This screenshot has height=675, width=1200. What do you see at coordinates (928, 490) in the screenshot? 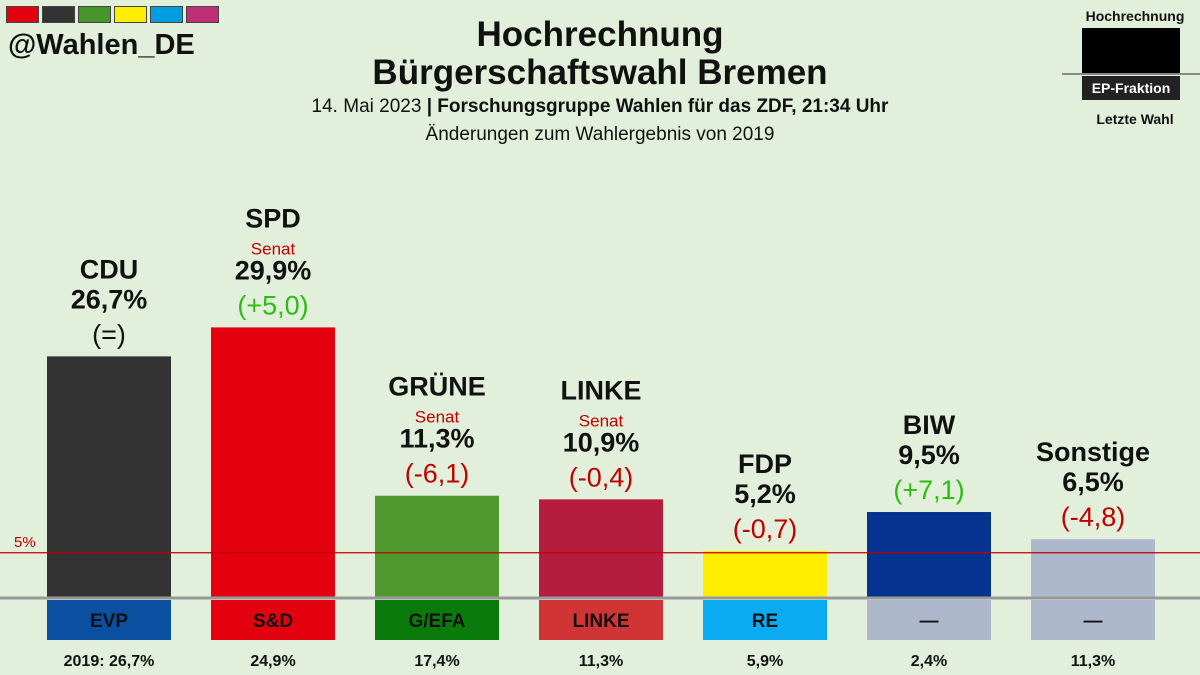
I see `change-label-5: (+7,1)` at bounding box center [928, 490].